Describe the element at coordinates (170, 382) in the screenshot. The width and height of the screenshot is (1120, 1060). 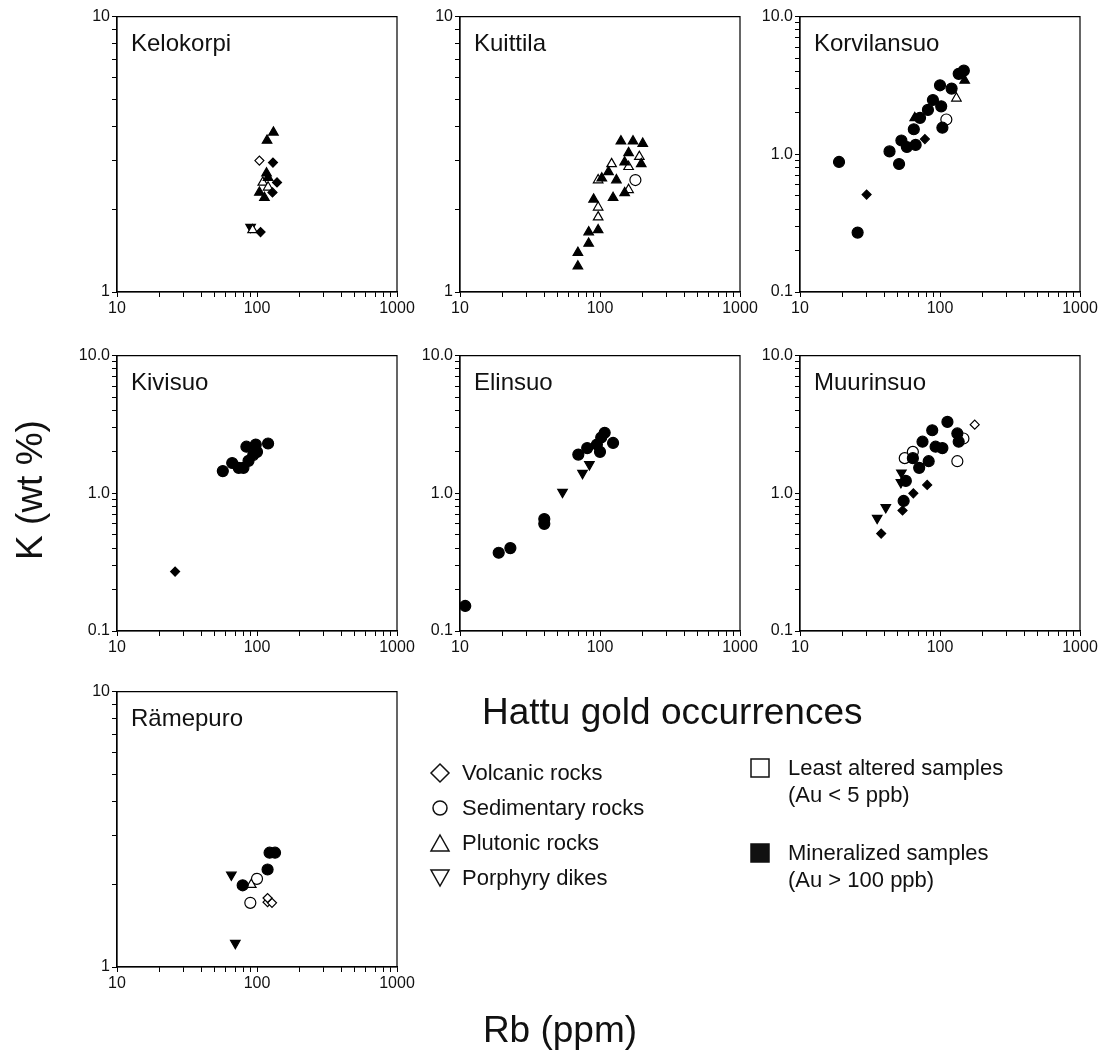
I see `text: Kivisuo` at that location.